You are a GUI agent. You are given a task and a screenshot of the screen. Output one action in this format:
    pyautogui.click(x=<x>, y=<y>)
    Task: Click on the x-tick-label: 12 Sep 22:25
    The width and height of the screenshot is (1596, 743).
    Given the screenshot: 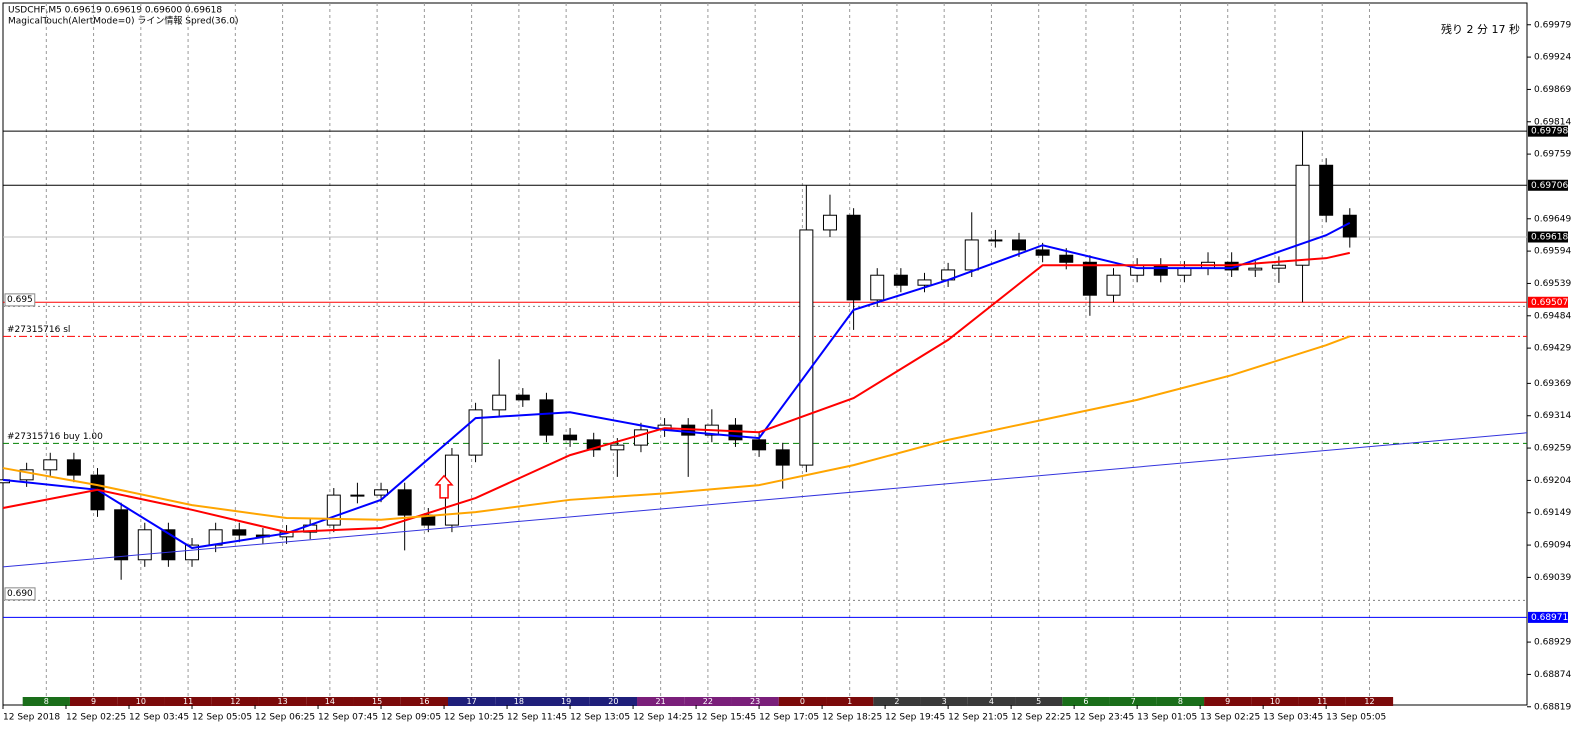 What is the action you would take?
    pyautogui.click(x=1041, y=718)
    